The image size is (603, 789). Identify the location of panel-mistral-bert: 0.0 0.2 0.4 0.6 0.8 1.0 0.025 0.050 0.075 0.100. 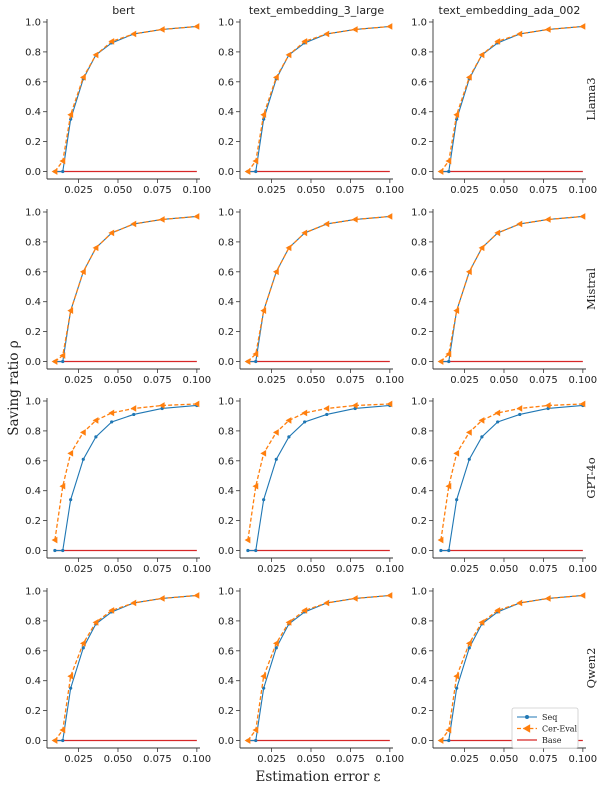
(118, 296).